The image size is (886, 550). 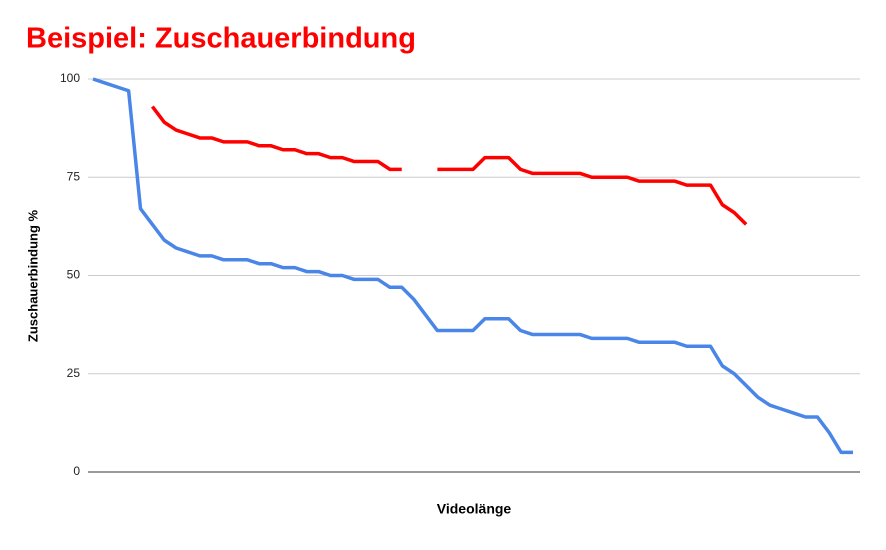 I want to click on y-tick-label: 50, so click(x=74, y=275).